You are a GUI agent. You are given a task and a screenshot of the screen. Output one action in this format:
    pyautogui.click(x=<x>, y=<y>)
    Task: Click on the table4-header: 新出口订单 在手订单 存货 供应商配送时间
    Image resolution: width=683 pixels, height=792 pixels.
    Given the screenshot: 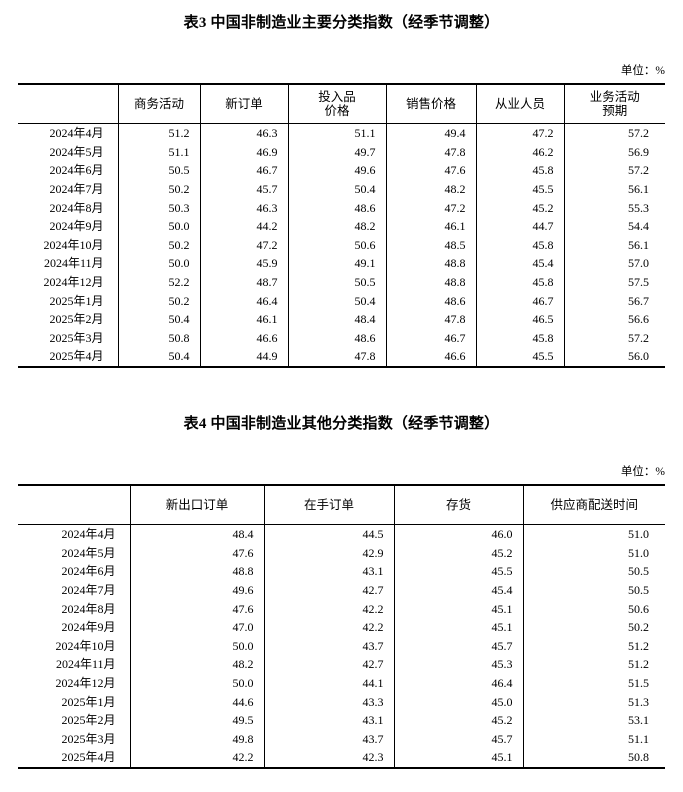 What is the action you would take?
    pyautogui.click(x=341, y=504)
    